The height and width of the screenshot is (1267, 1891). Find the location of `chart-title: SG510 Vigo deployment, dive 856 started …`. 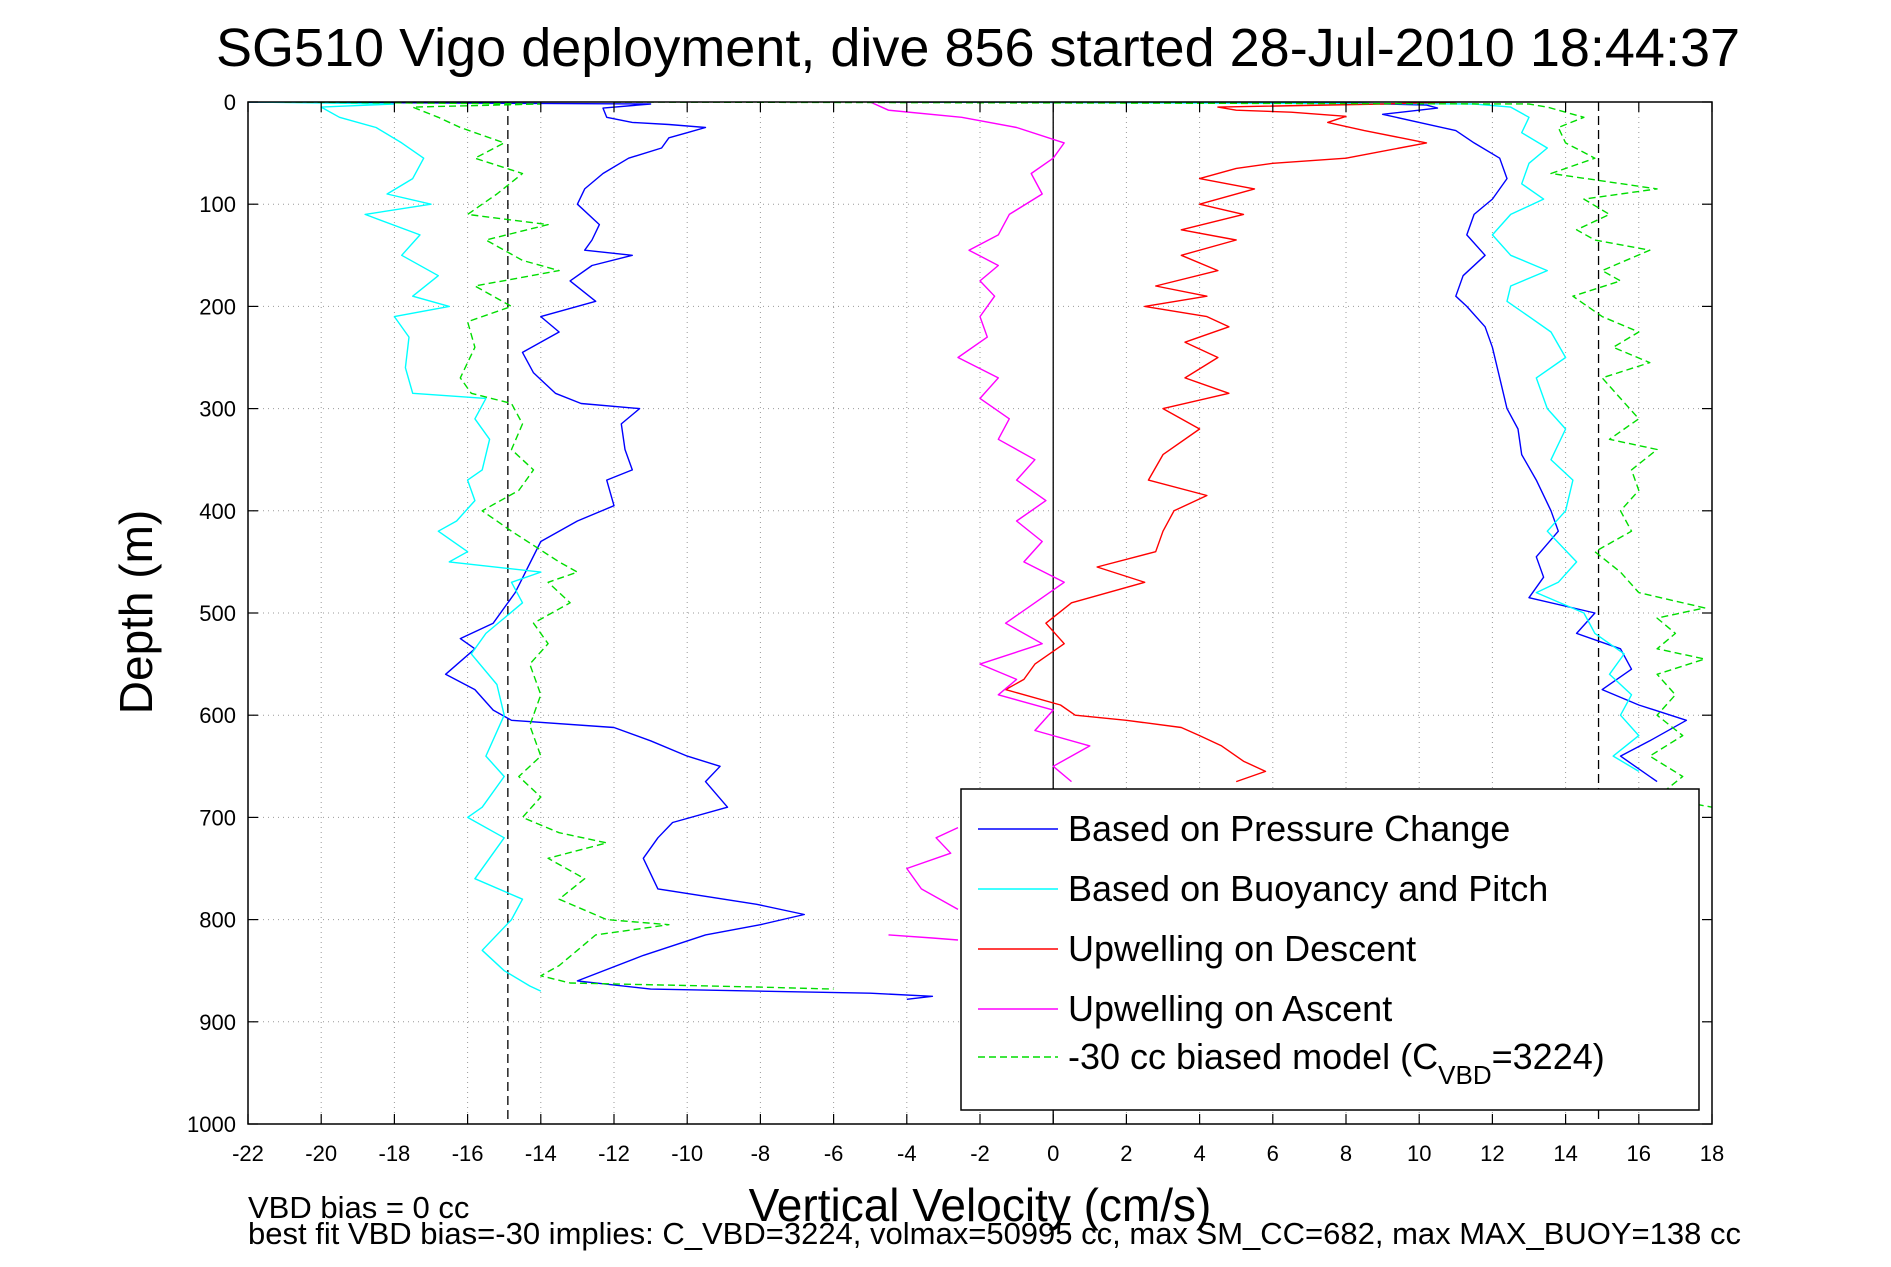

chart-title: SG510 Vigo deployment, dive 856 started … is located at coordinates (978, 48).